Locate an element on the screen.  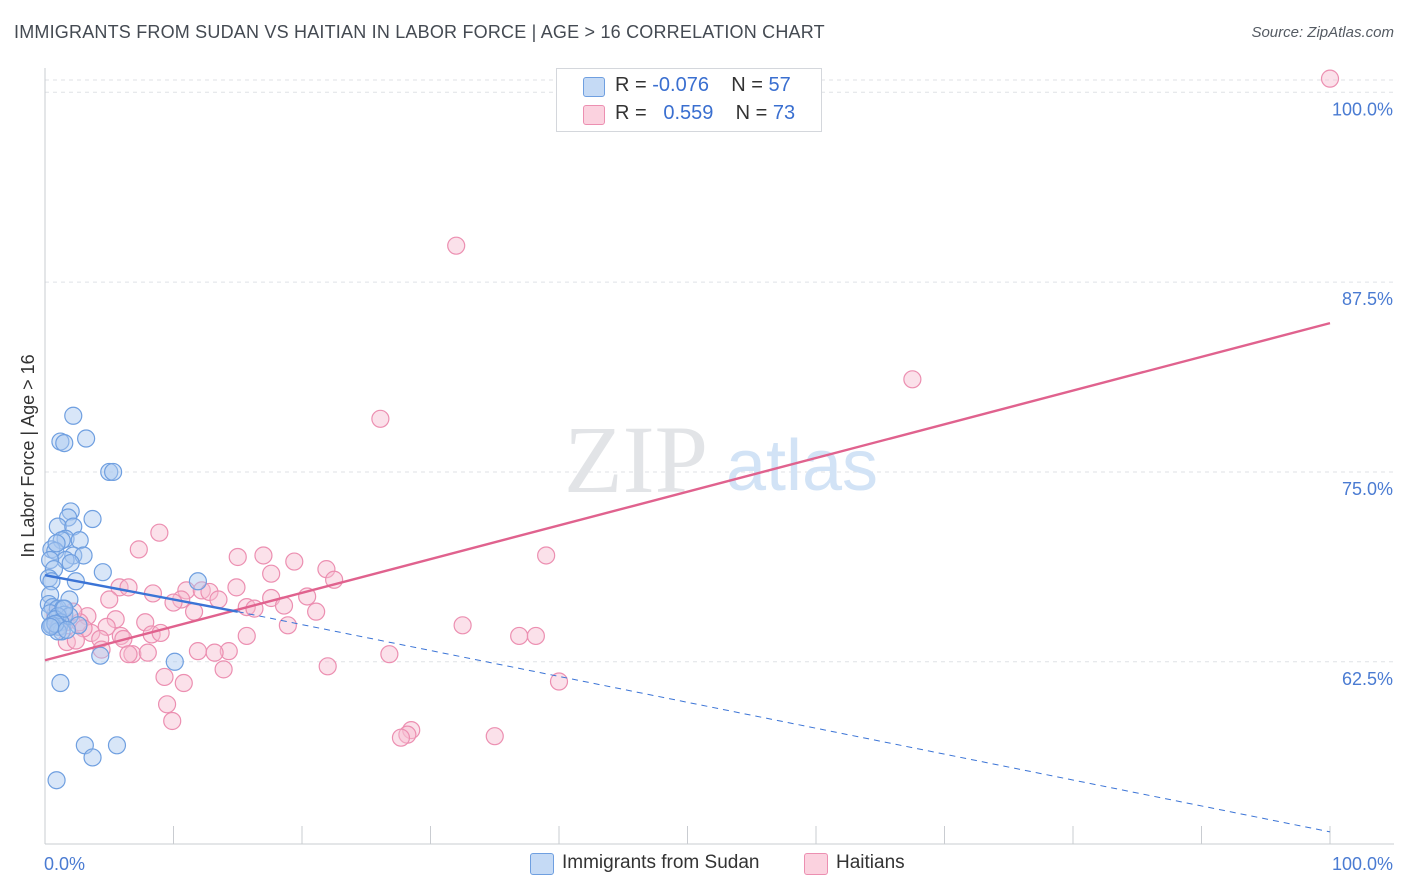
y-tick-label: 62.5% is located at coordinates (1367, 679).